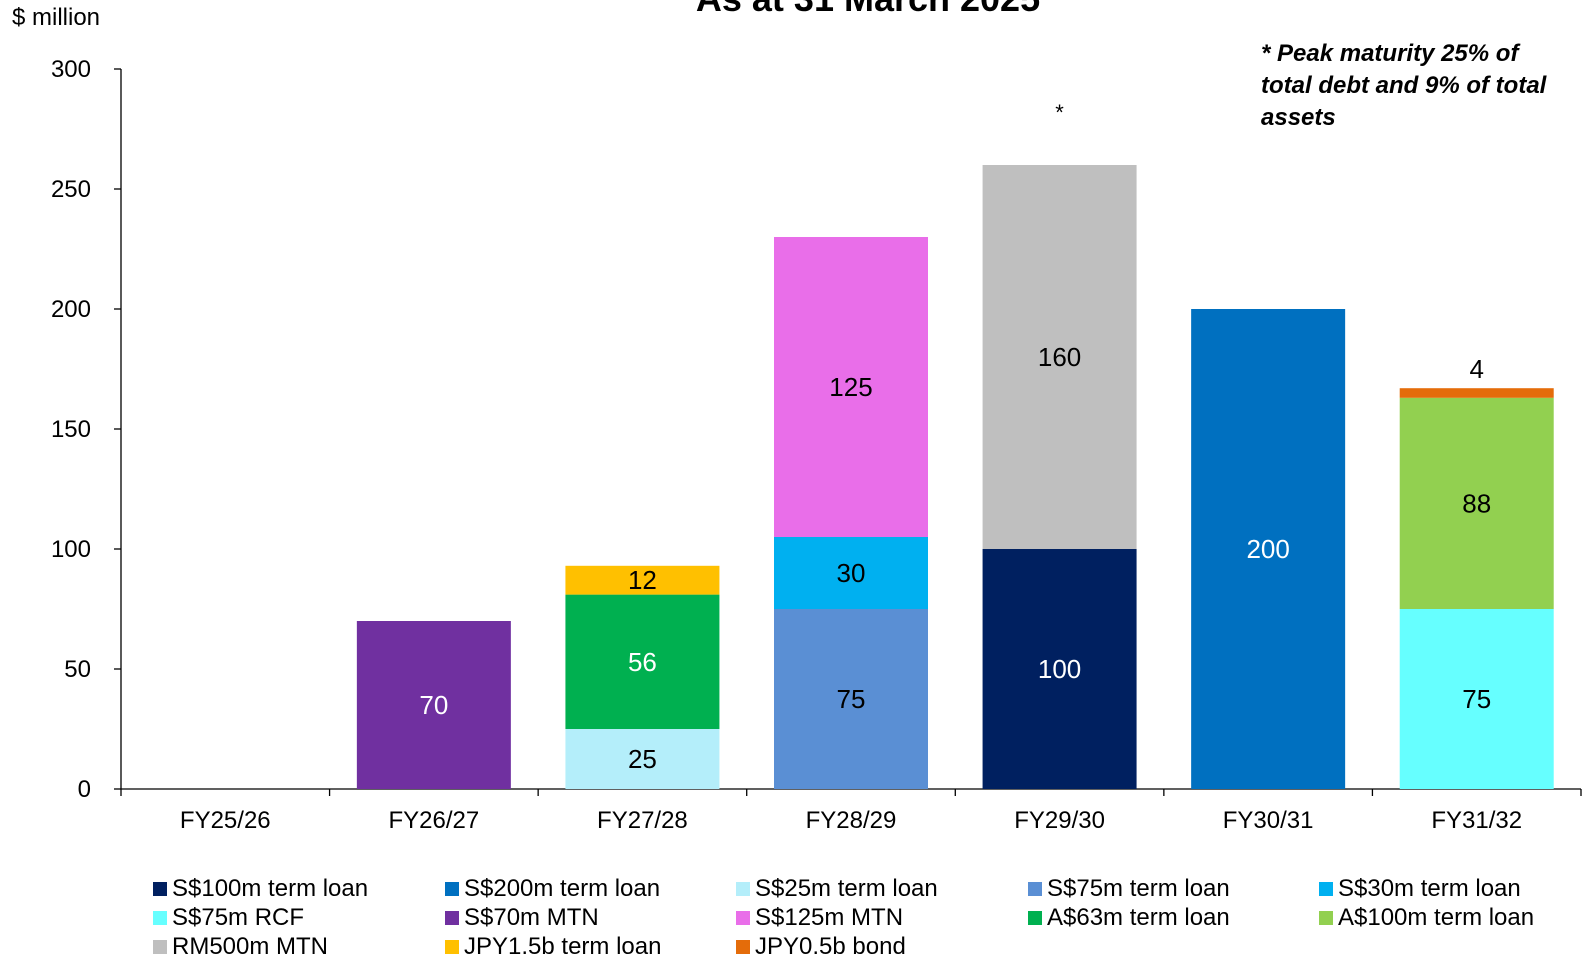  What do you see at coordinates (1138, 917) in the screenshot?
I see `legend-label: A$63m term loan` at bounding box center [1138, 917].